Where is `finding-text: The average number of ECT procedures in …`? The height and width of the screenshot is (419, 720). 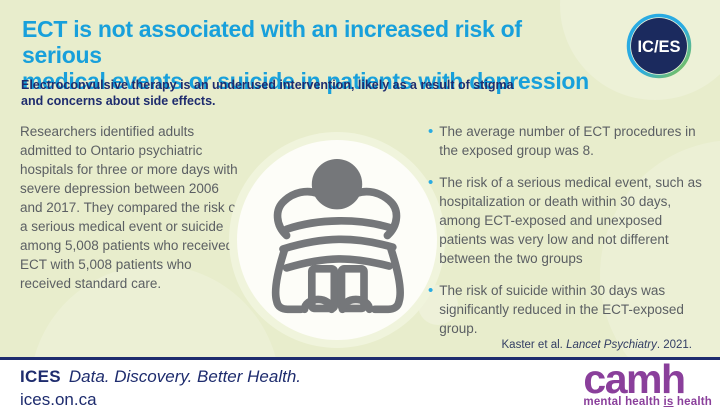 finding-text: The average number of ECT procedures in … is located at coordinates (567, 141).